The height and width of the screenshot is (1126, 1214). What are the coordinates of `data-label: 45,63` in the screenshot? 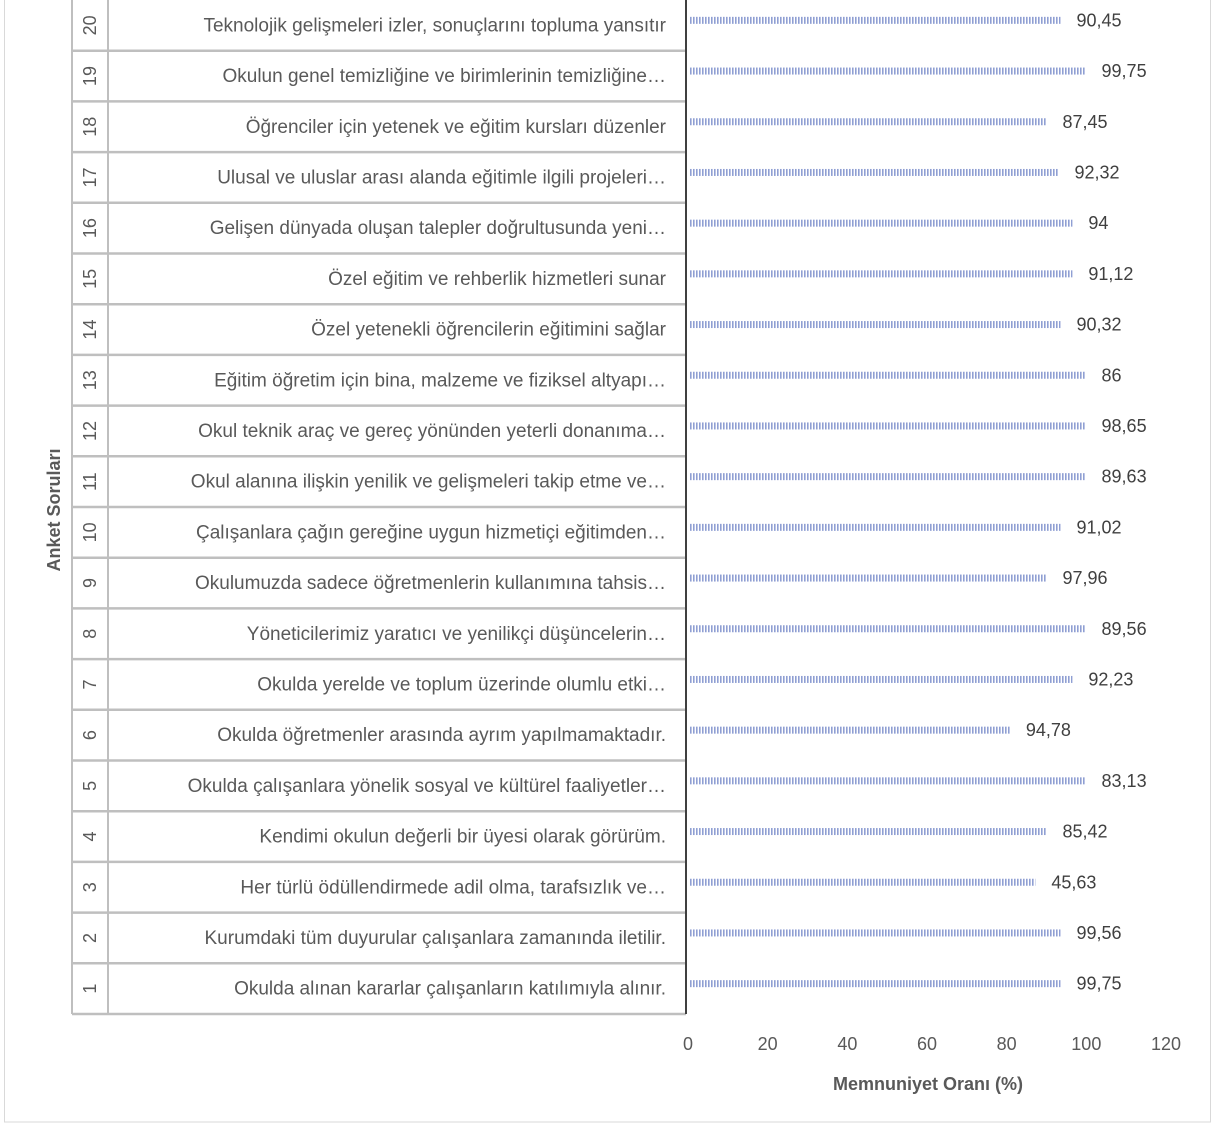 It's located at (1073, 882).